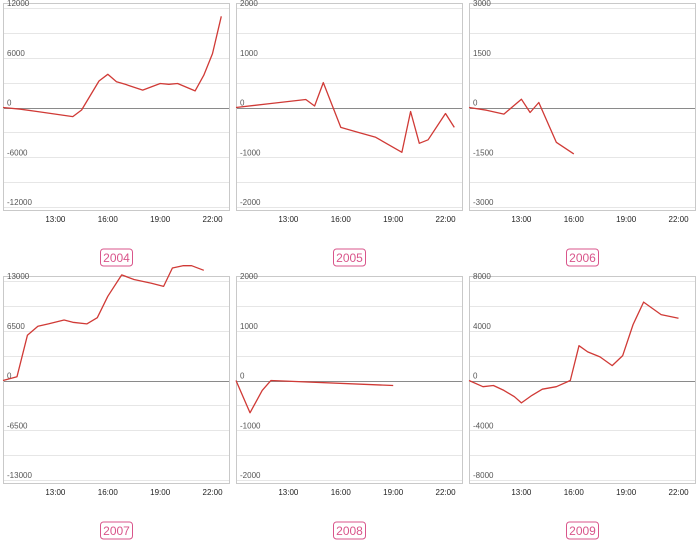 The image size is (700, 547). Describe the element at coordinates (17, 152) in the screenshot. I see `y-tick-label: -6000` at that location.